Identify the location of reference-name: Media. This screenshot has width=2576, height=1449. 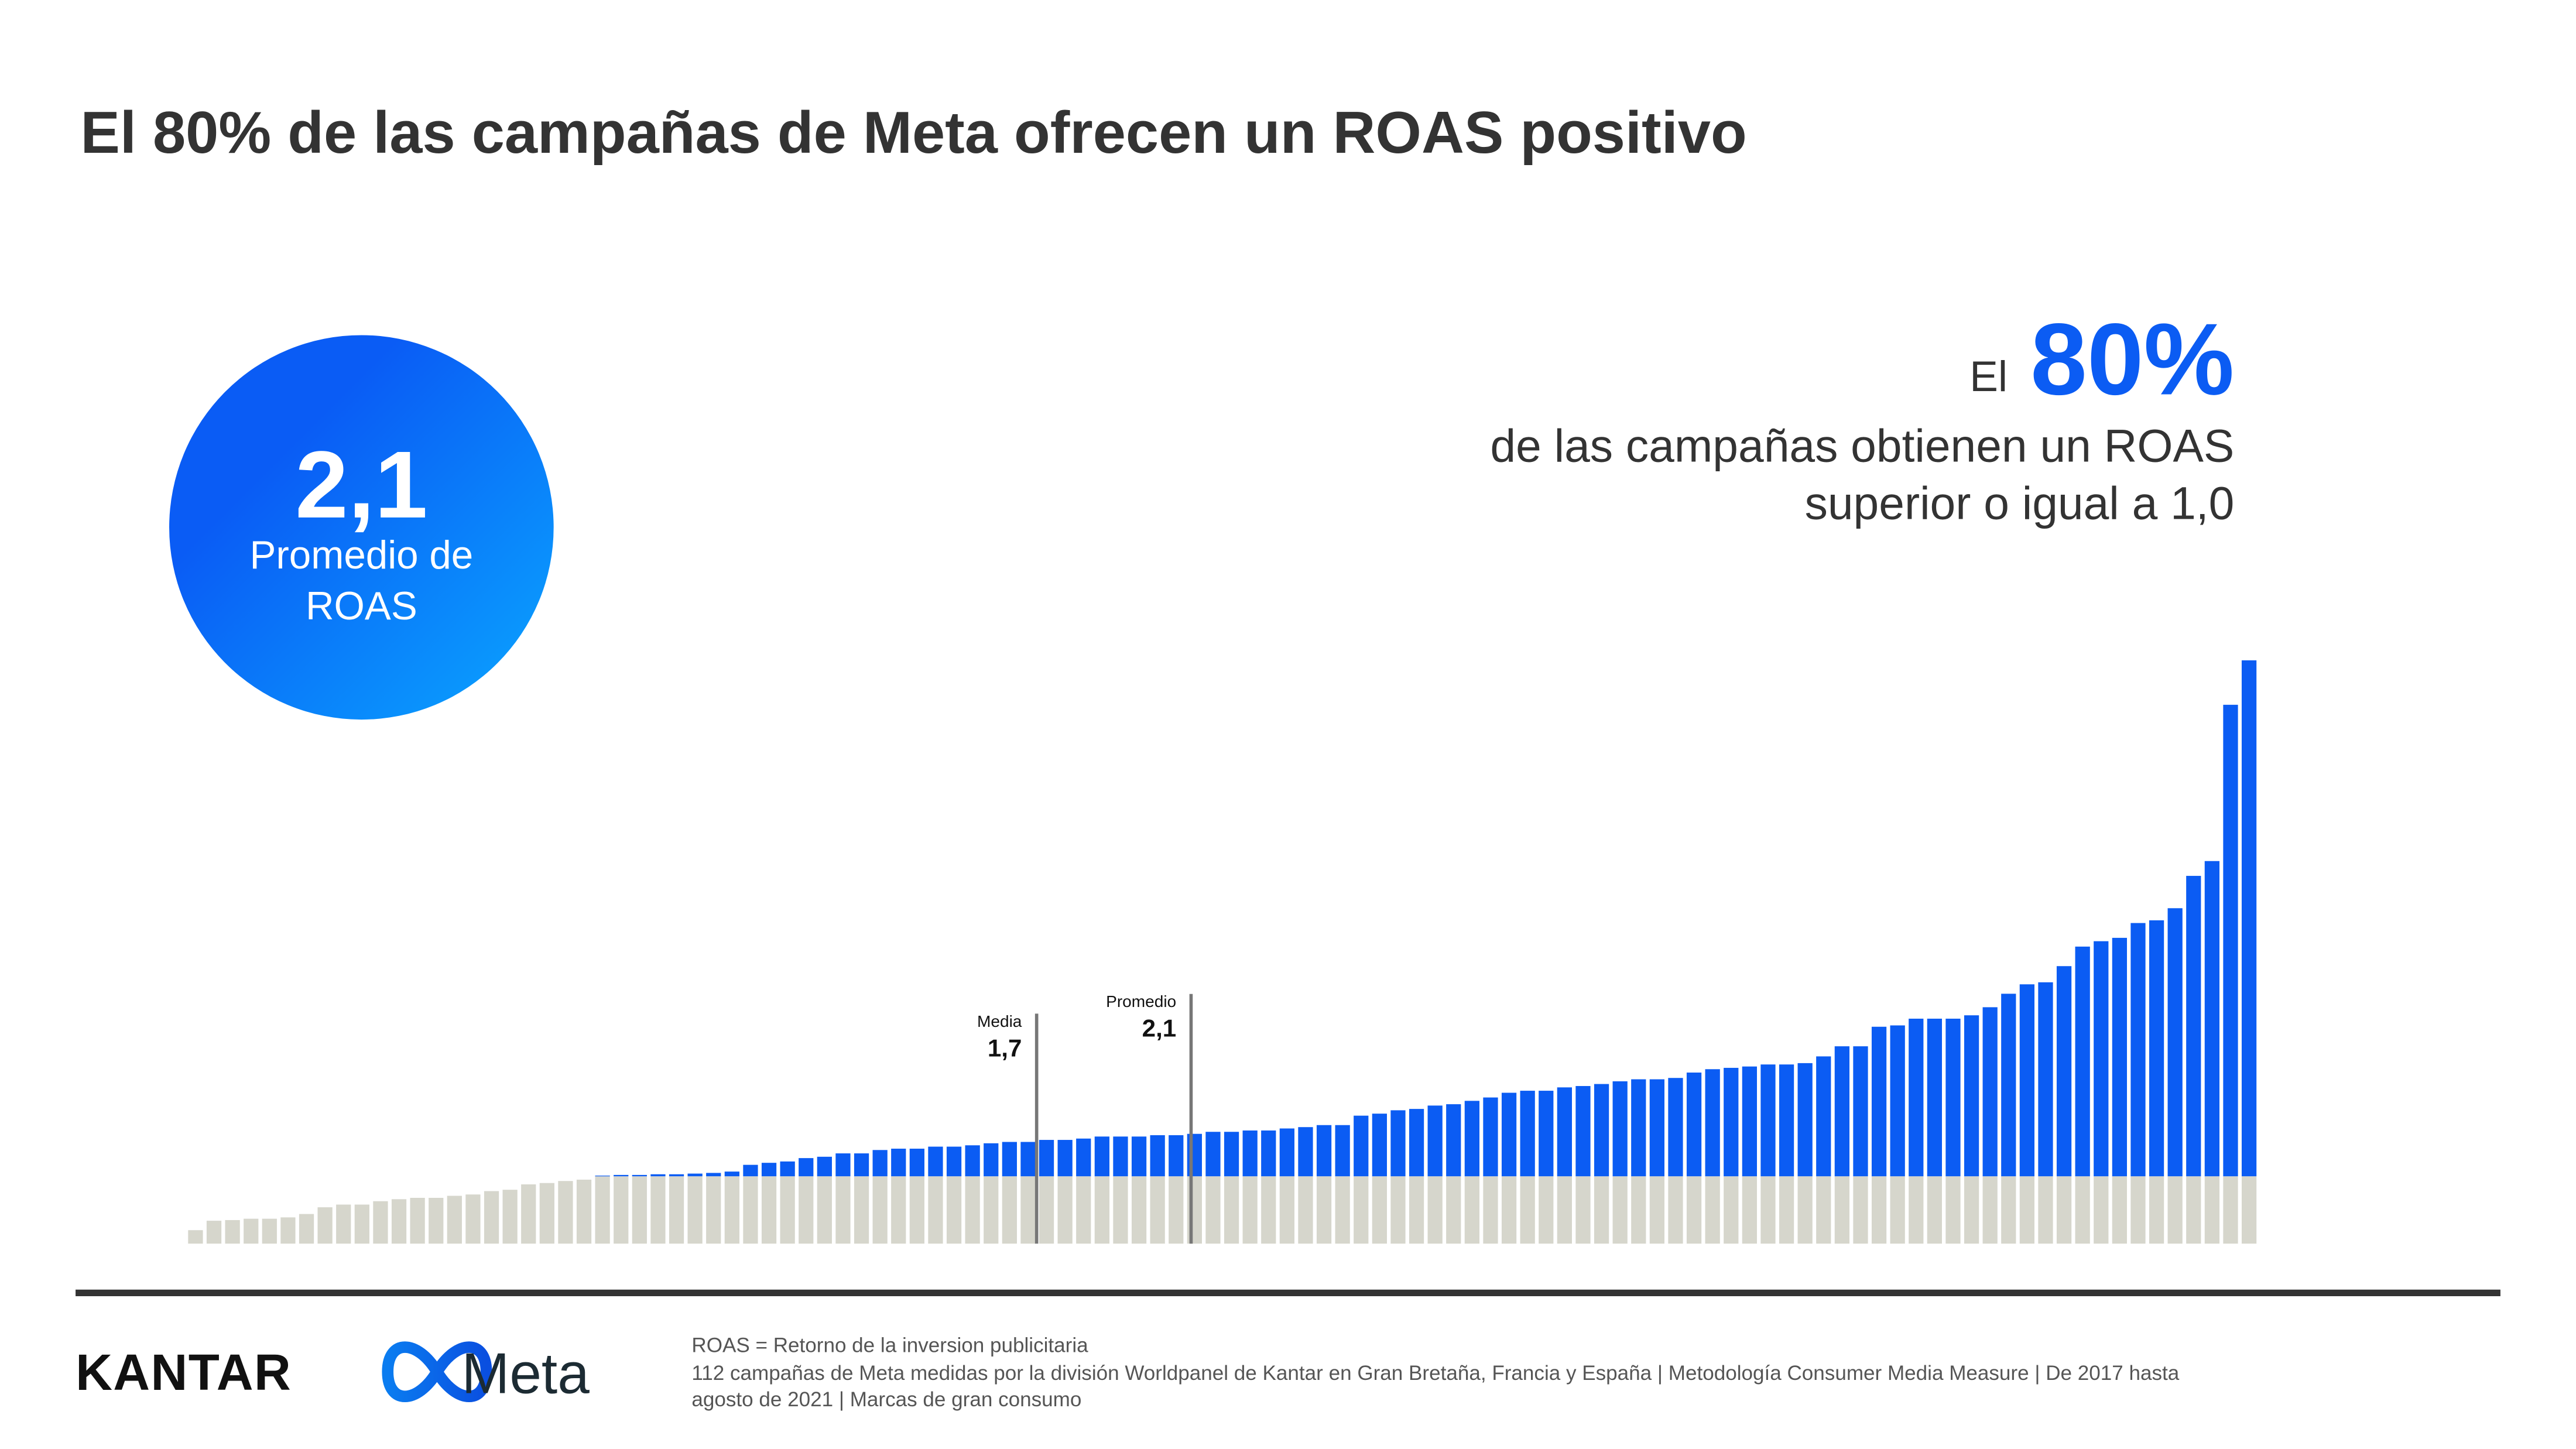
(999, 1021).